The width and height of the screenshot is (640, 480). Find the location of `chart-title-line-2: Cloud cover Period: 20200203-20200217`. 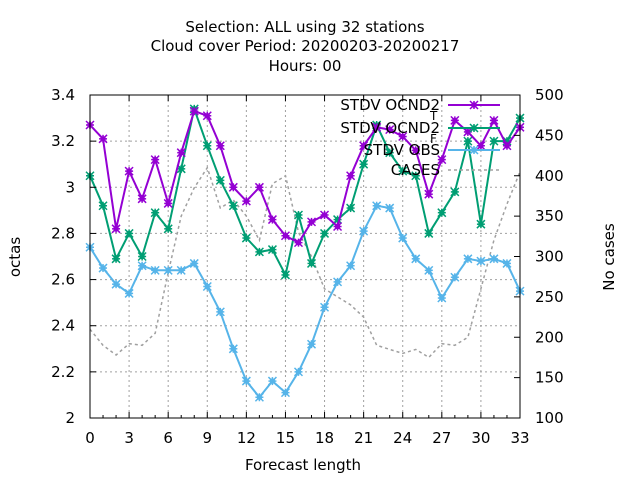

chart-title-line-2: Cloud cover Period: 20200203-20200217 is located at coordinates (305, 46).